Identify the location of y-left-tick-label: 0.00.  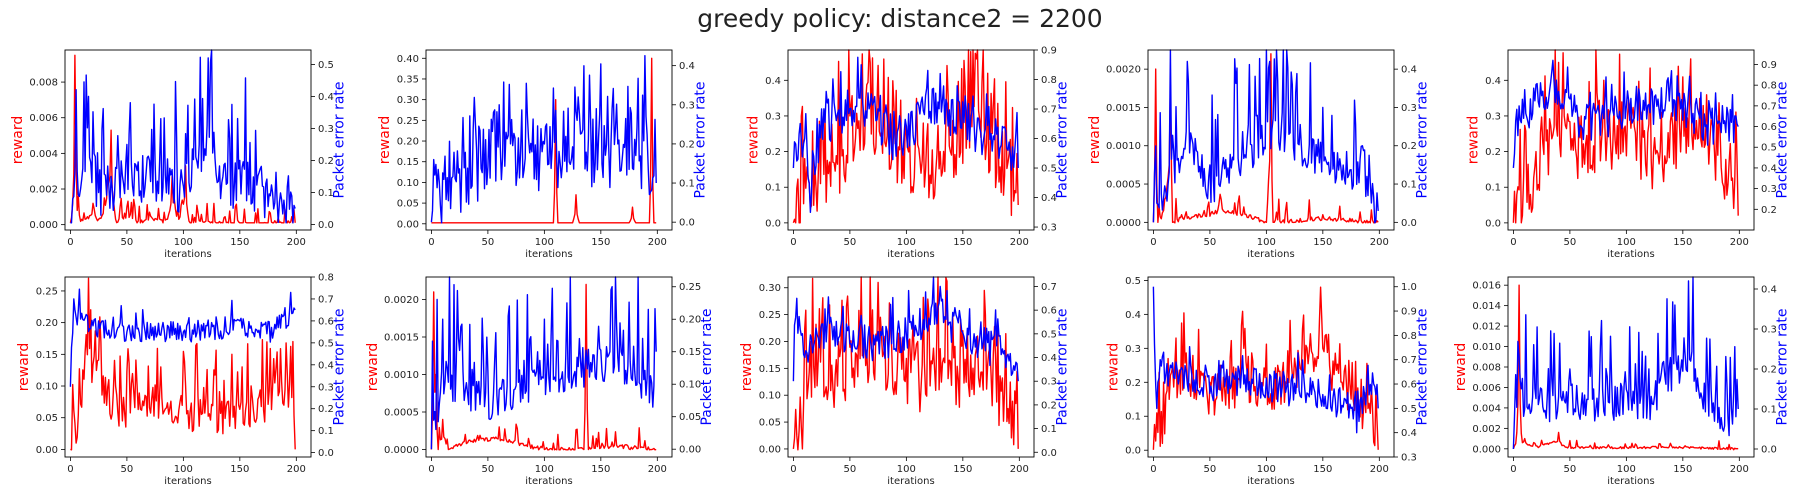
(47, 450).